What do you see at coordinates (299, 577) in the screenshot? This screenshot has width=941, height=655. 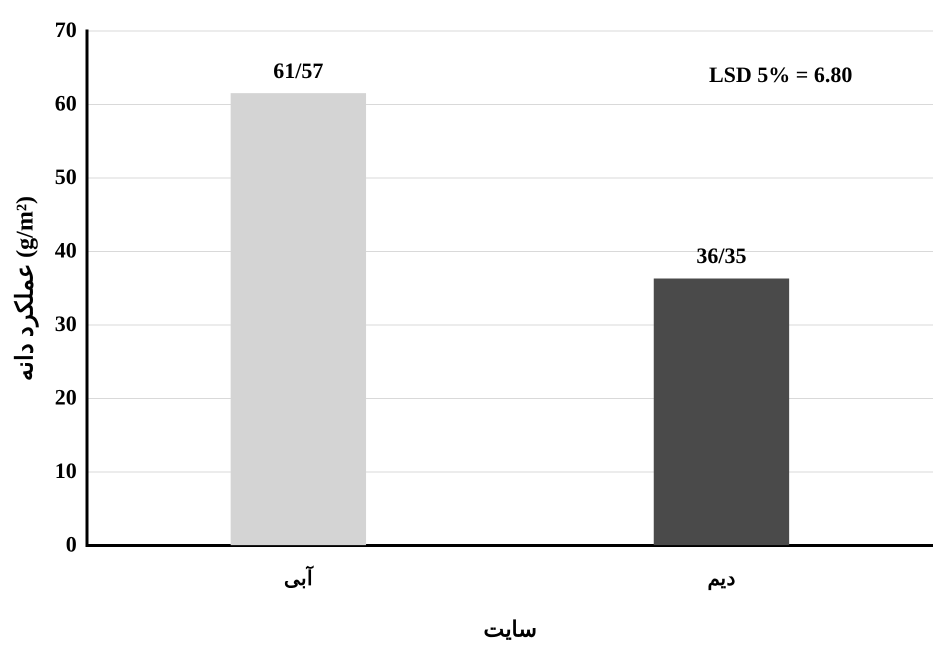 I see `x-tick-label: آبی` at bounding box center [299, 577].